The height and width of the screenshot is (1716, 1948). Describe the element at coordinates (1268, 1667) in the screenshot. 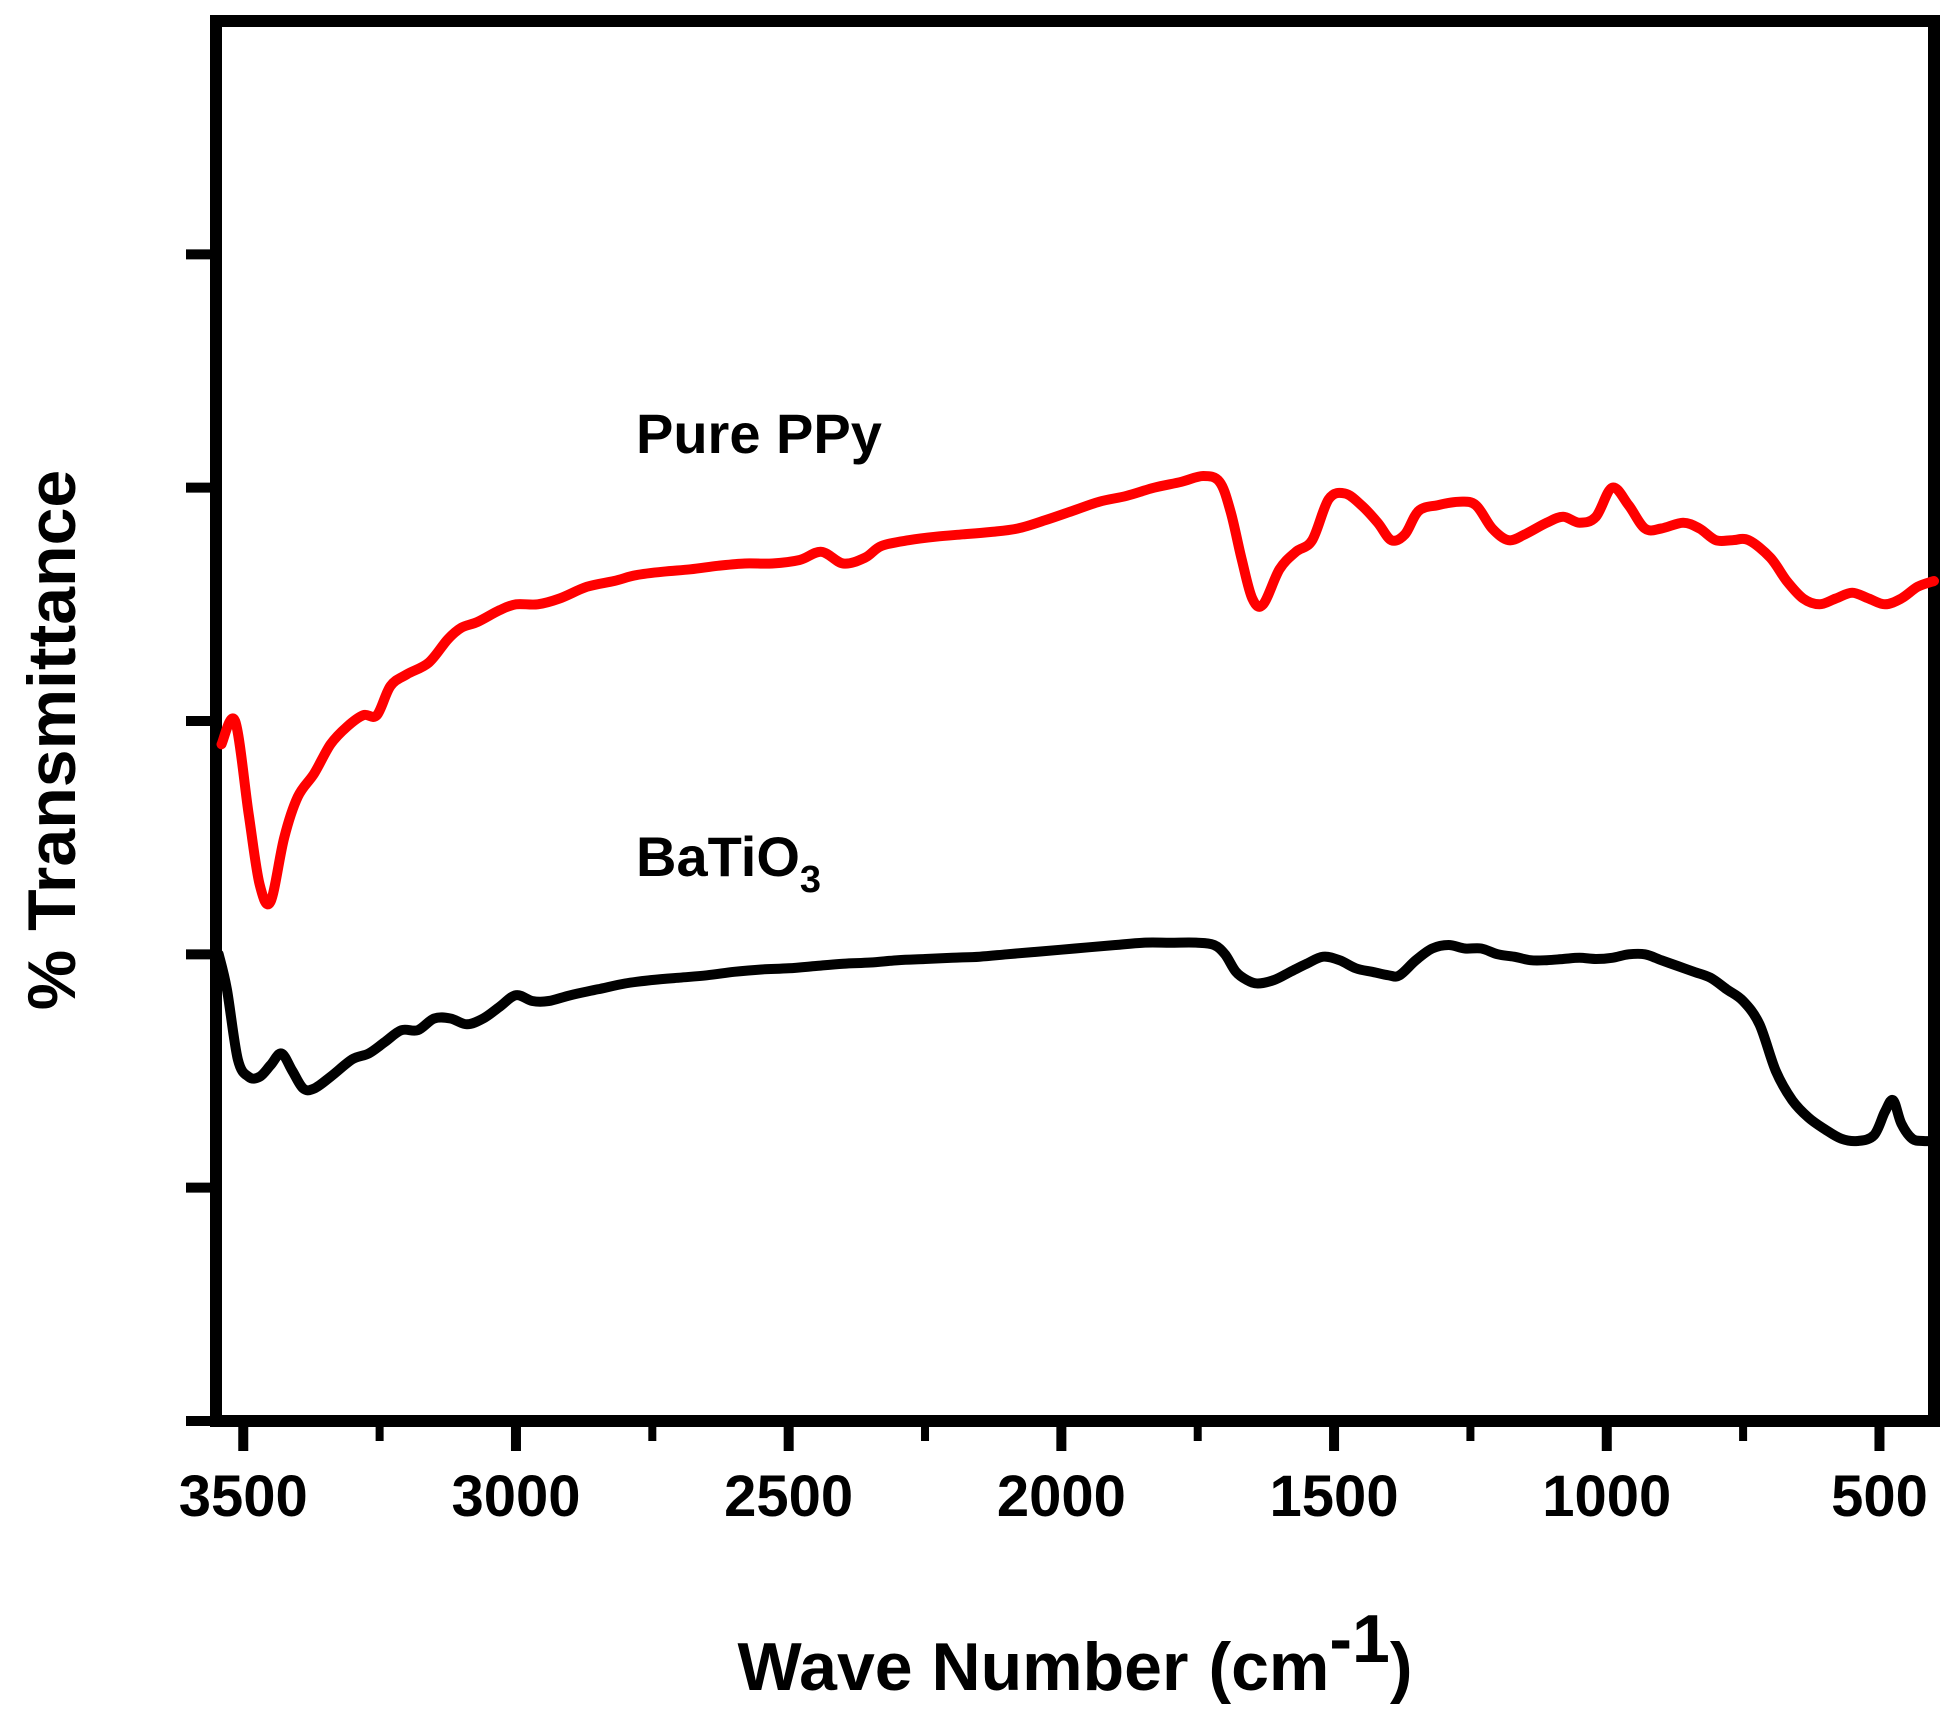

I see `x-axis-title-unit: (cm` at that location.